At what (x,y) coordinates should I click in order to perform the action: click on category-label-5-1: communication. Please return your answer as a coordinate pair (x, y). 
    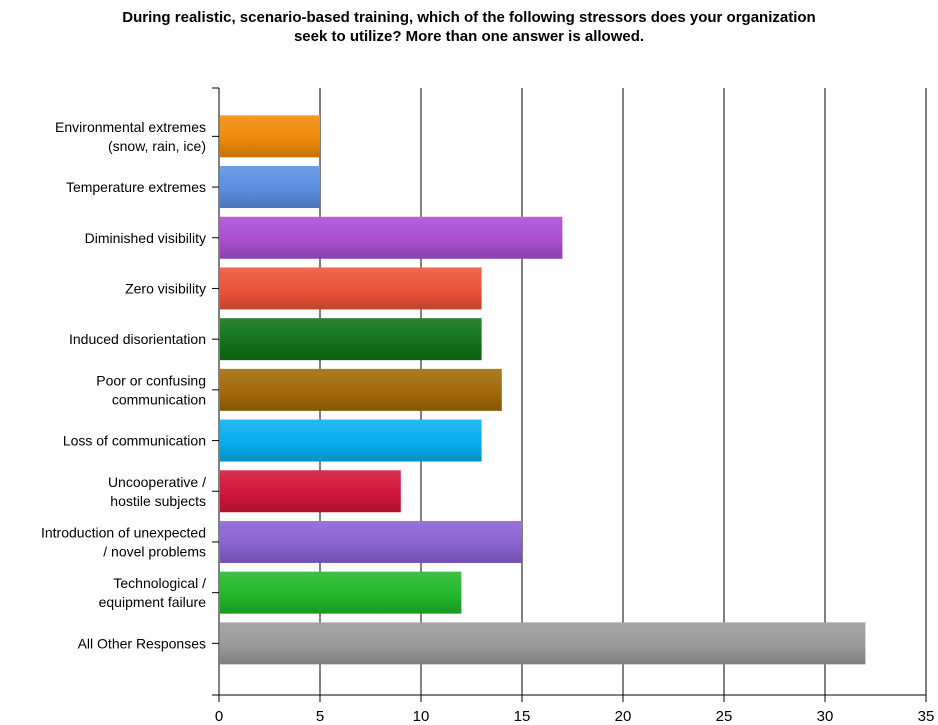
    Looking at the image, I should click on (159, 399).